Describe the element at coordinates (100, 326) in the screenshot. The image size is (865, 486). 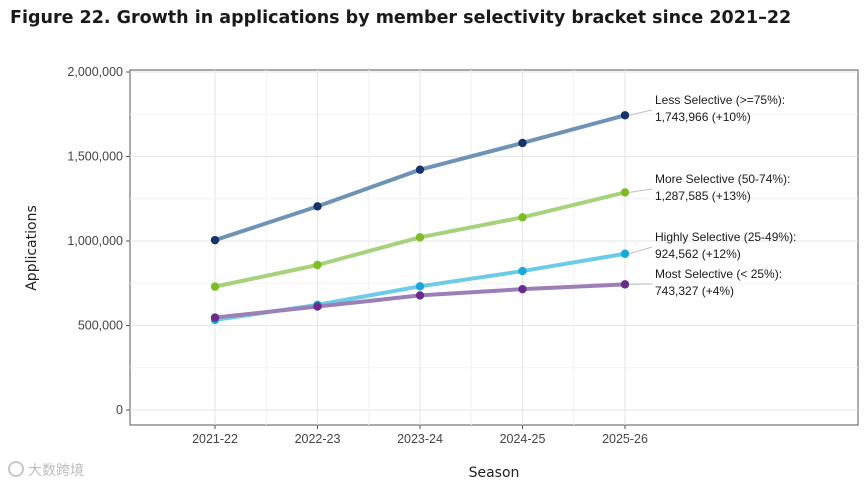
I see `y-tick-label: 500,000` at that location.